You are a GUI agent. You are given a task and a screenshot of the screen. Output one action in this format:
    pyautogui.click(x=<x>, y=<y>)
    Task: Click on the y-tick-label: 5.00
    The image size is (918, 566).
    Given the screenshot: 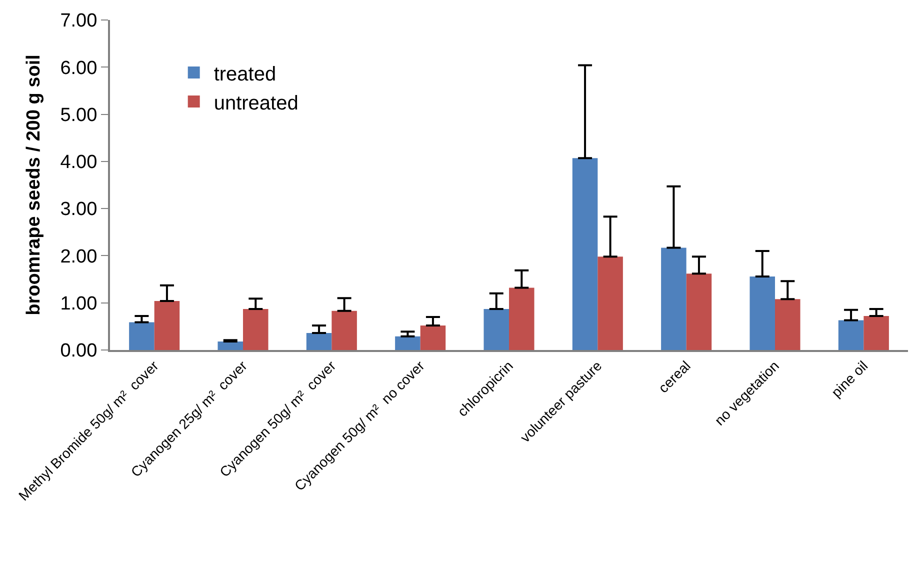 What is the action you would take?
    pyautogui.click(x=79, y=115)
    